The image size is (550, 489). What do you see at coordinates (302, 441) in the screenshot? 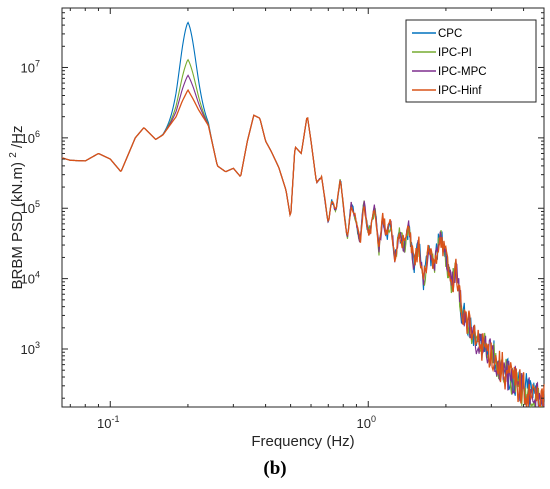
I see `x-axis-label: Frequency (Hz)` at bounding box center [302, 441].